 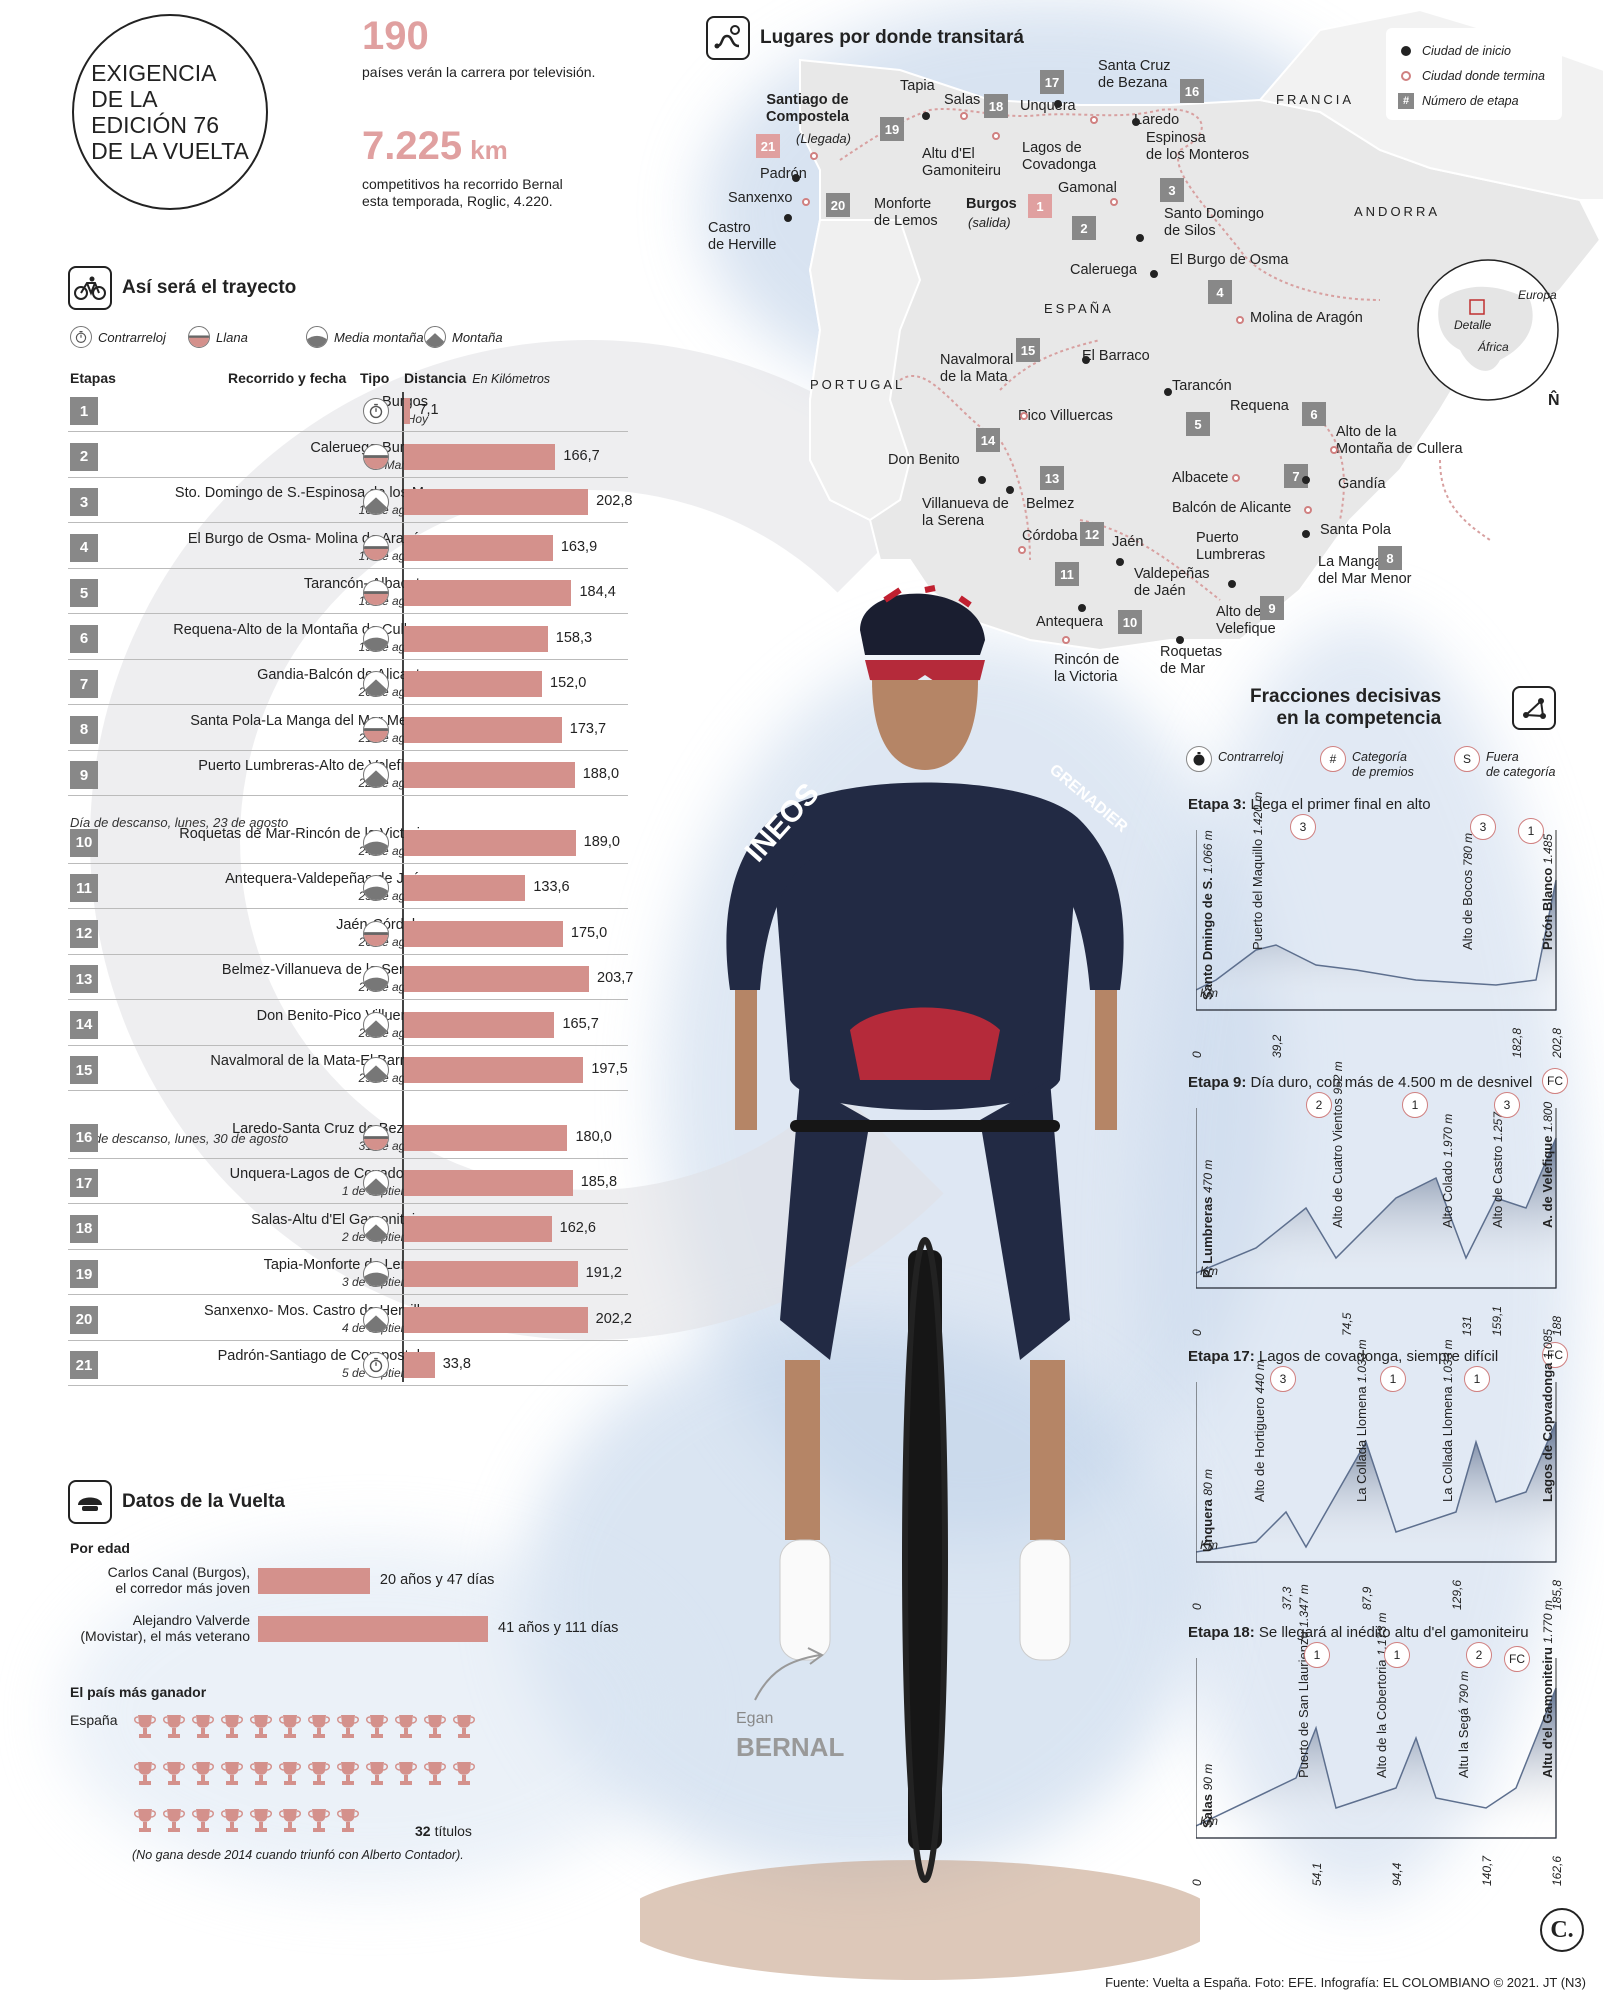 I want to click on map-place-label: Tapia, so click(x=917, y=86).